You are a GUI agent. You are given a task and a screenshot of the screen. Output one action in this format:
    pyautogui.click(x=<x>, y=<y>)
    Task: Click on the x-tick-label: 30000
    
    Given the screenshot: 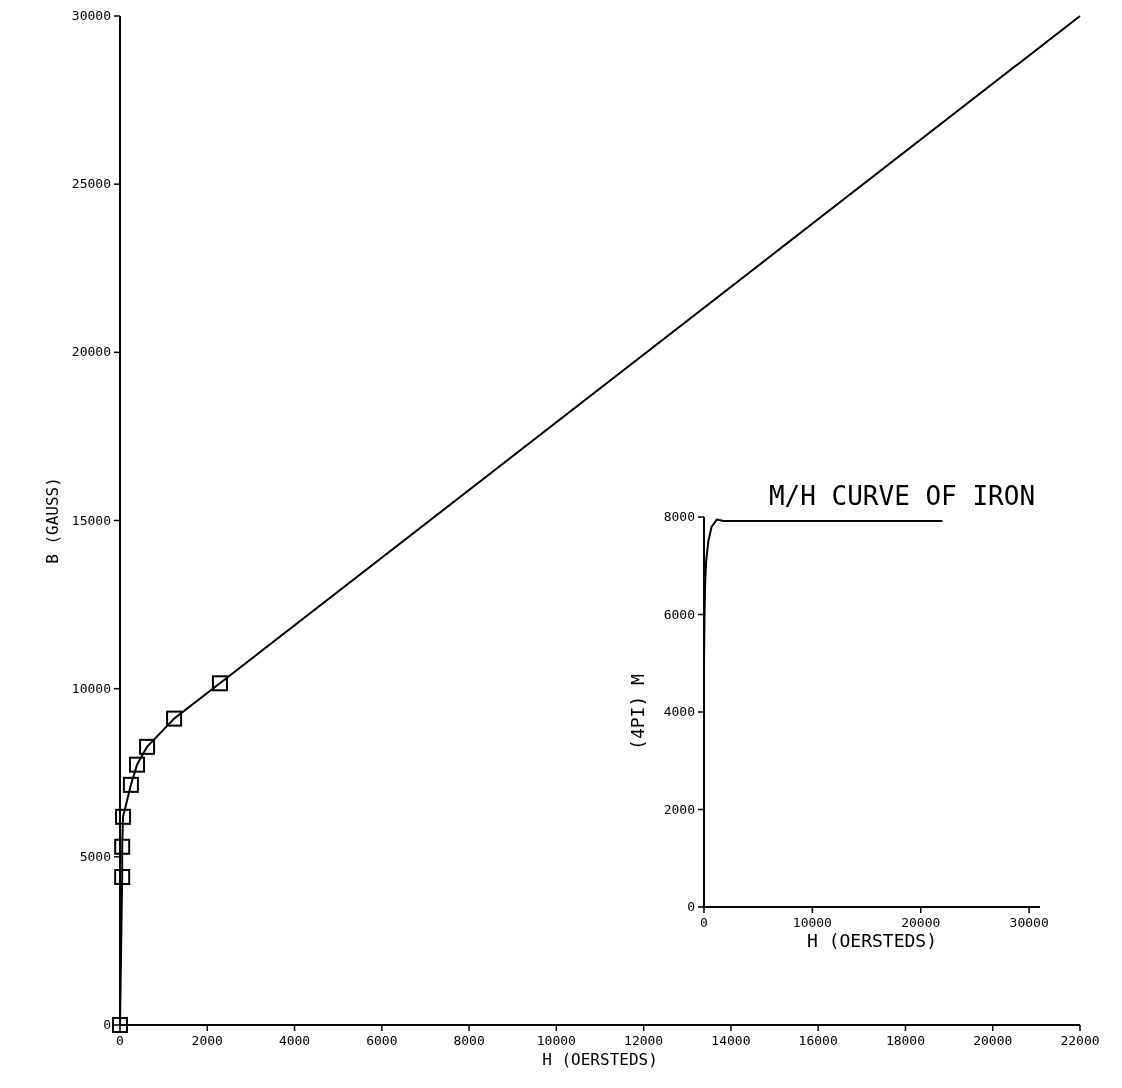 What is the action you would take?
    pyautogui.click(x=1029, y=922)
    